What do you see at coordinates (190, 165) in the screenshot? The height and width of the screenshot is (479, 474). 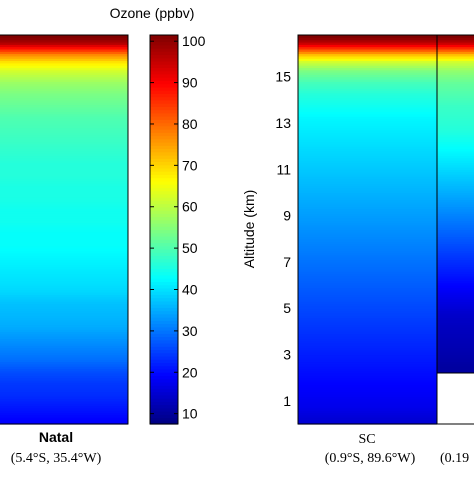 I see `colorbar-tick-label: 70` at bounding box center [190, 165].